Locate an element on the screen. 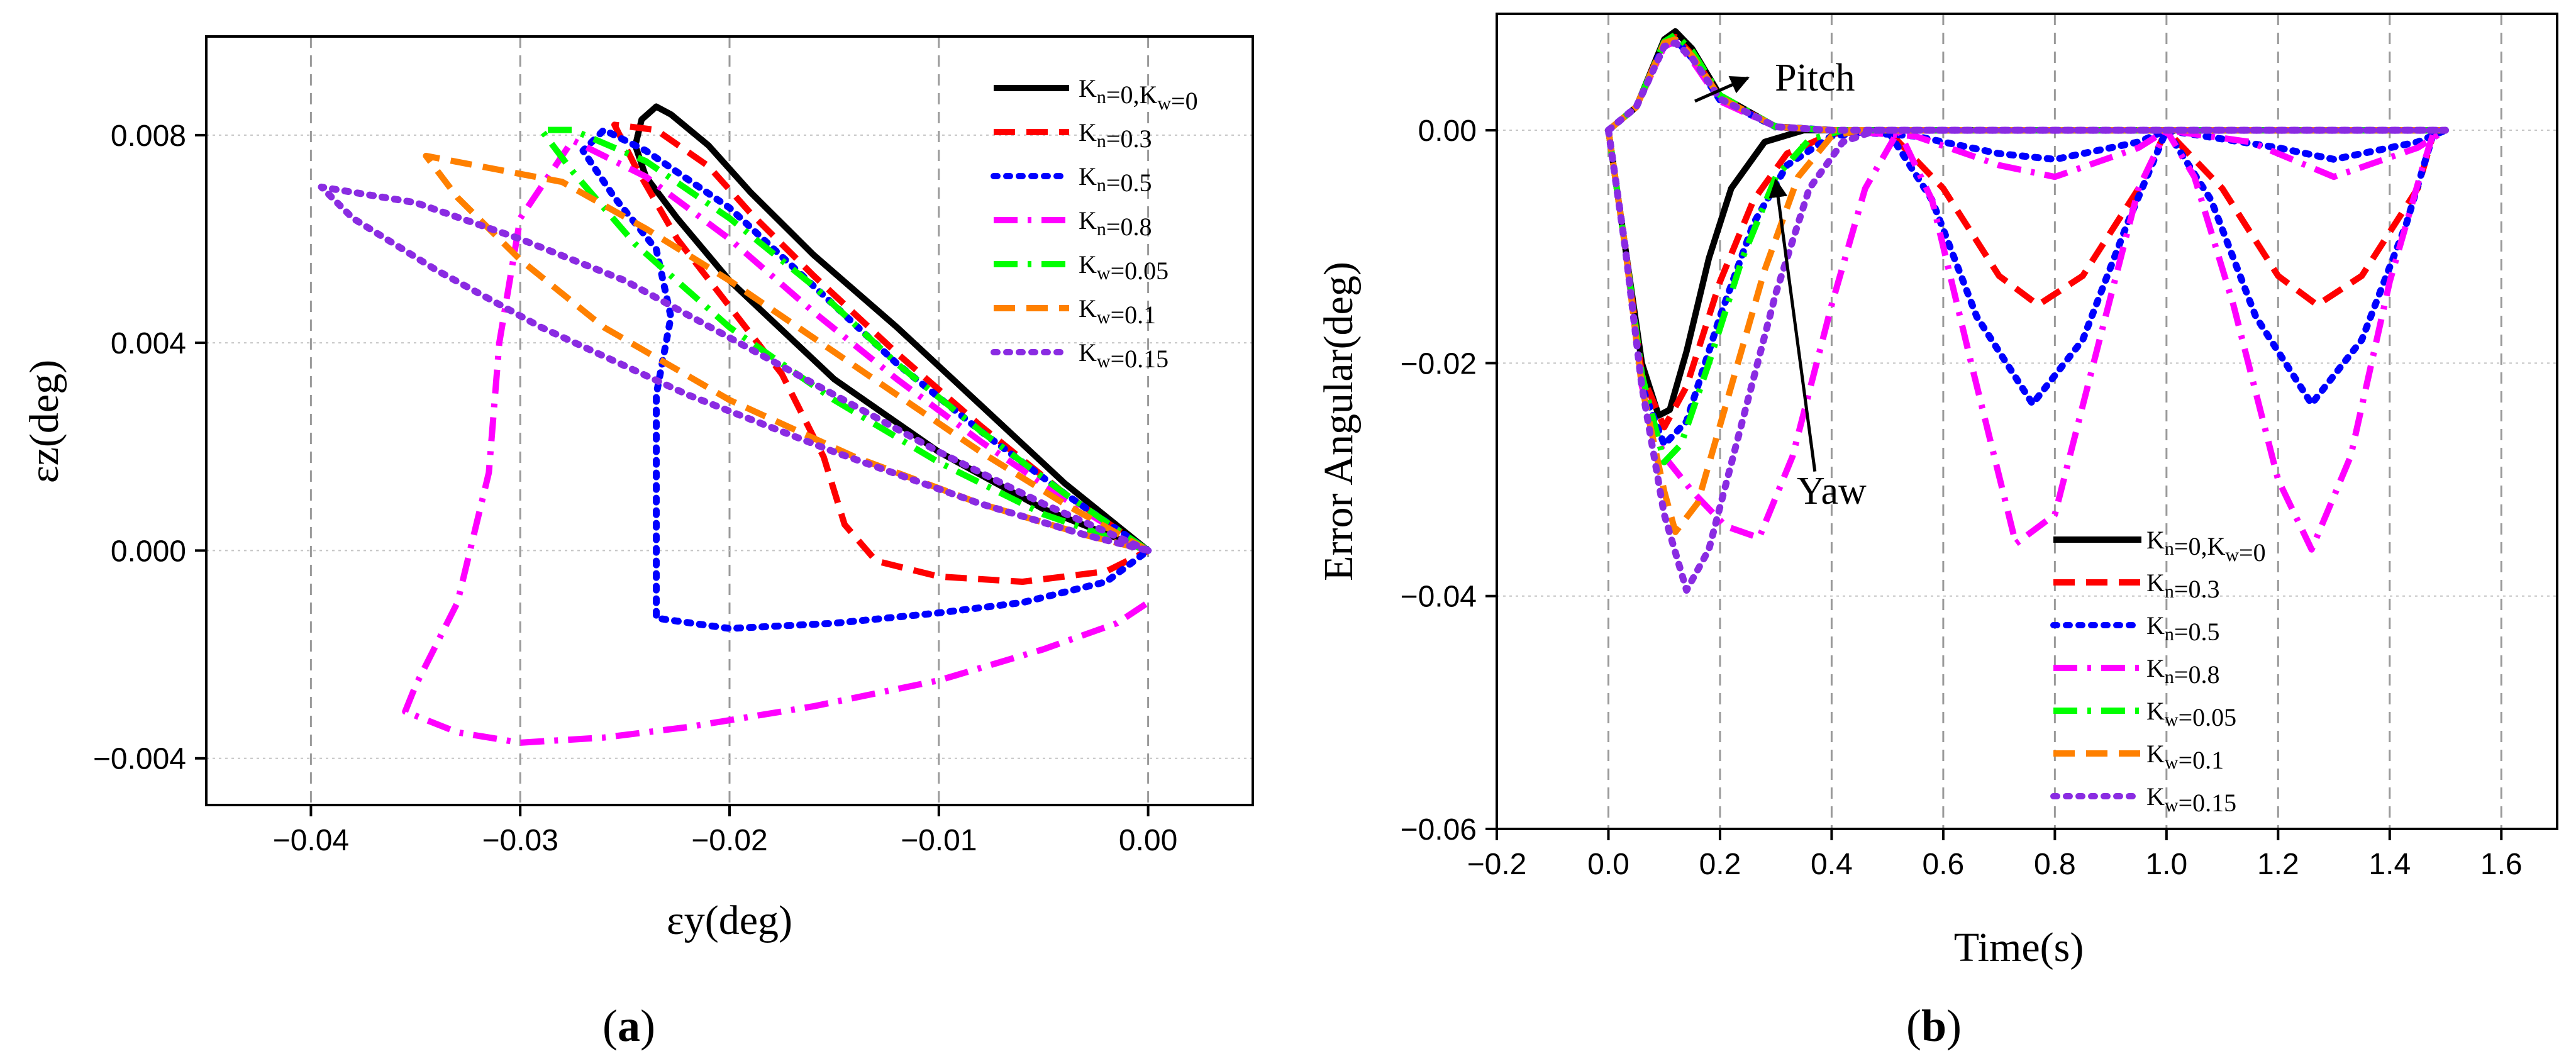 This screenshot has height=1061, width=2576. panel-a-label: (a) is located at coordinates (628, 1026).